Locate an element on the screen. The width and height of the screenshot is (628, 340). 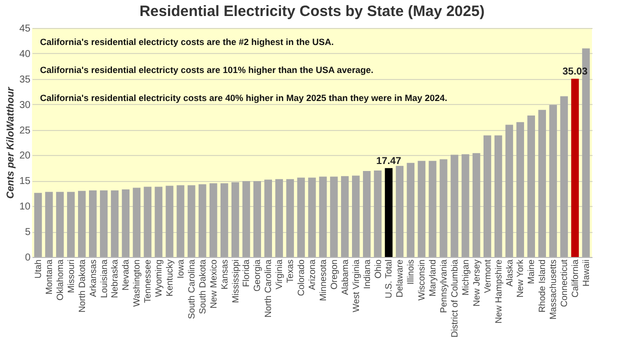
x-tick-label: Alabama is located at coordinates (345, 278).